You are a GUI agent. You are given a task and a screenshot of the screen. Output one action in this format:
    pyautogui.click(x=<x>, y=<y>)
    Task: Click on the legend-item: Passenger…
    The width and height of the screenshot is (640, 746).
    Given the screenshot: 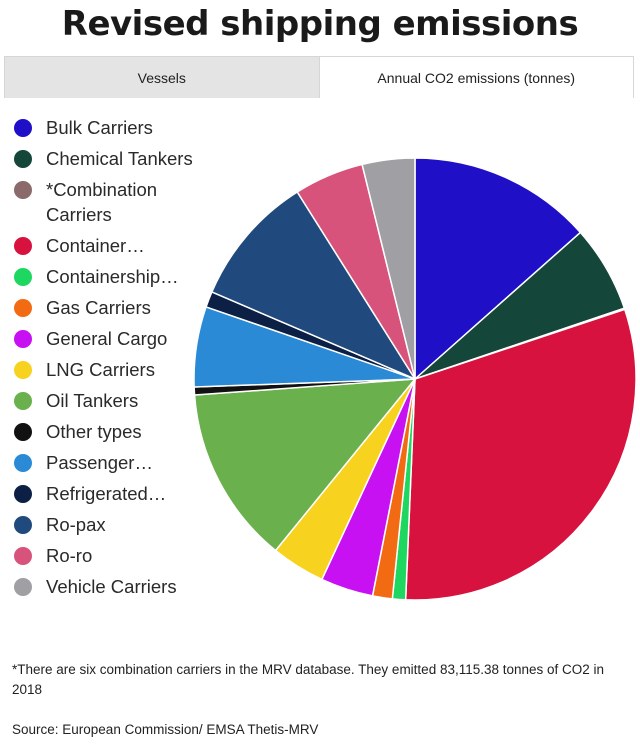 What is the action you would take?
    pyautogui.click(x=104, y=463)
    